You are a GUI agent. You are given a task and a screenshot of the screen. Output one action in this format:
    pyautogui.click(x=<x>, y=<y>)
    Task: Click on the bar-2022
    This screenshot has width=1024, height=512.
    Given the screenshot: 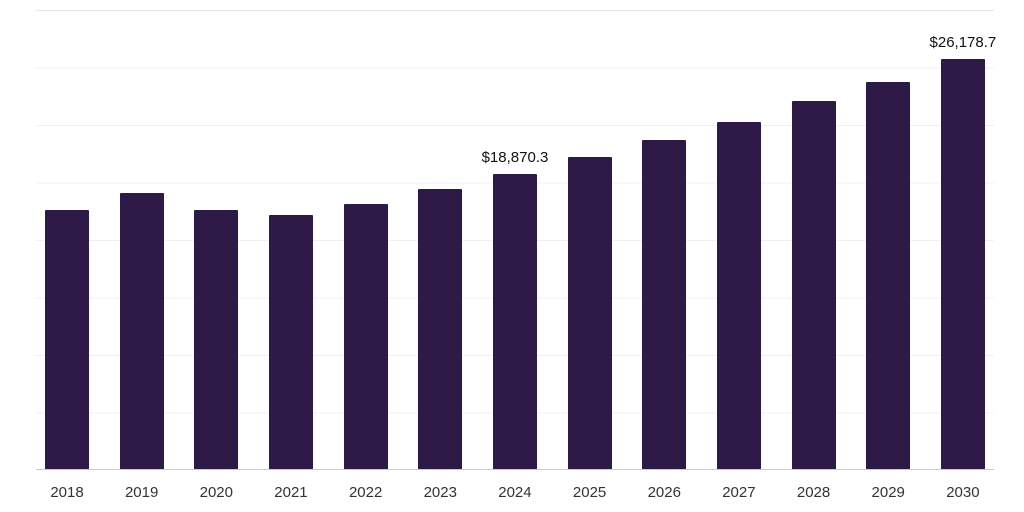 What is the action you would take?
    pyautogui.click(x=365, y=336)
    